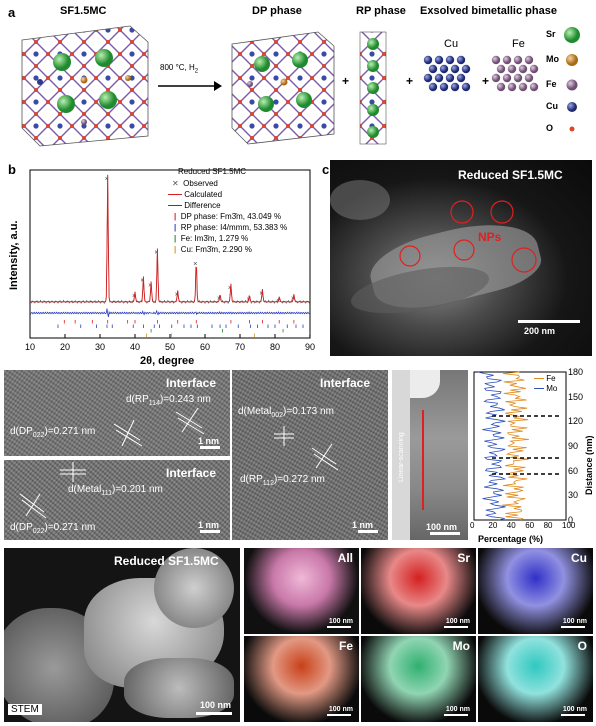  What do you see at coordinates (12, 12) in the screenshot?
I see `panel-a-label: a` at bounding box center [12, 12].